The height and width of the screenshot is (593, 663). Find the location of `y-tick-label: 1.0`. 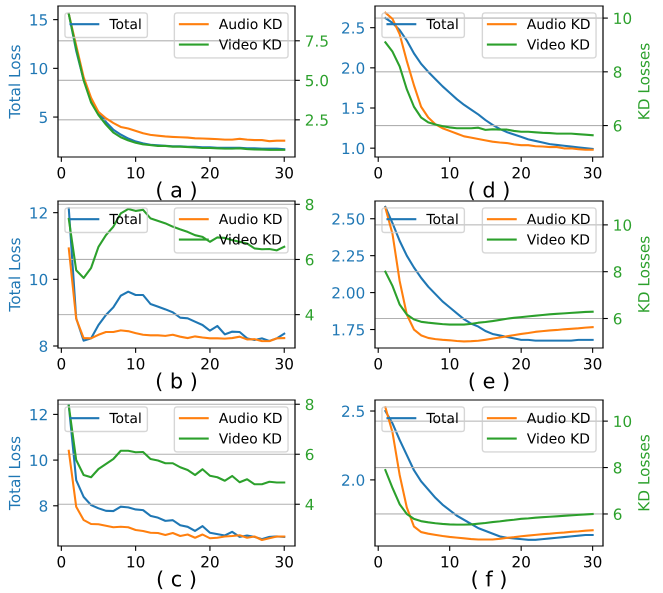

y-tick-label: 1.0 is located at coordinates (353, 148).